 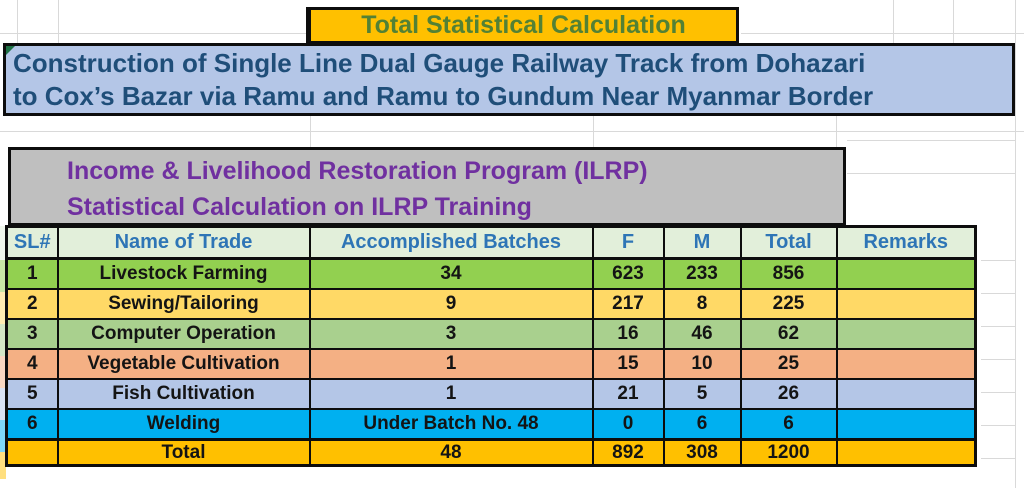 What do you see at coordinates (451, 273) in the screenshot?
I see `cell-batches: 34` at bounding box center [451, 273].